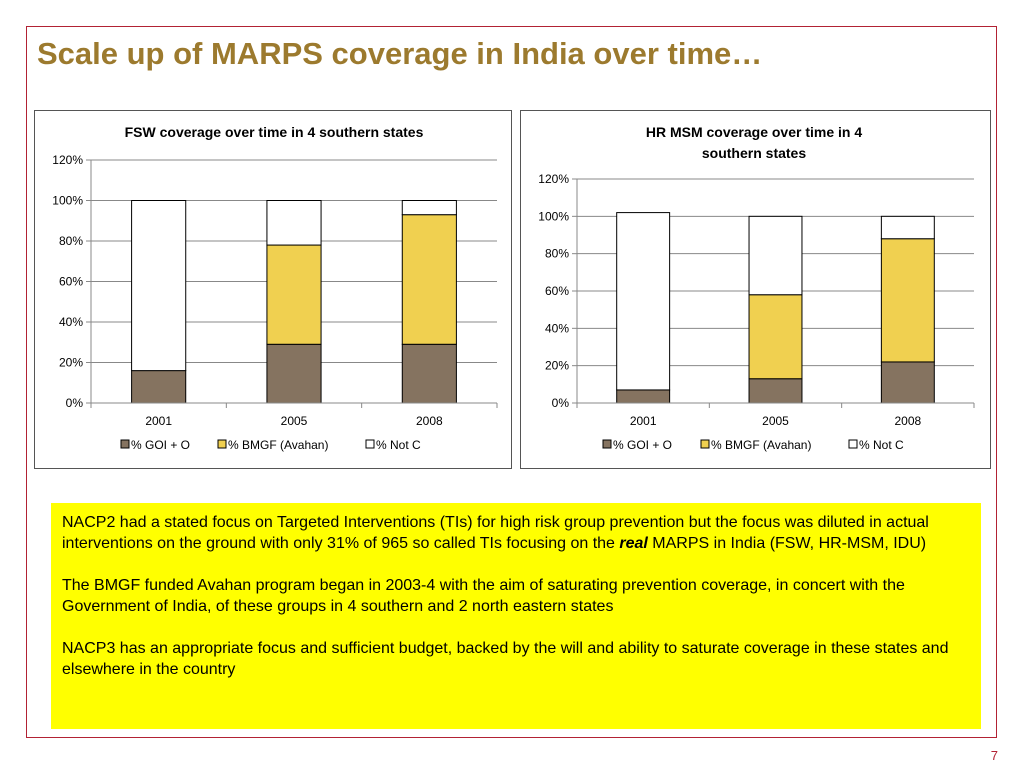 This screenshot has width=1024, height=768. Describe the element at coordinates (787, 543) in the screenshot. I see `note-nacp2-text-b: MARPS in India (FSW, HR-MSM, IDU)` at that location.